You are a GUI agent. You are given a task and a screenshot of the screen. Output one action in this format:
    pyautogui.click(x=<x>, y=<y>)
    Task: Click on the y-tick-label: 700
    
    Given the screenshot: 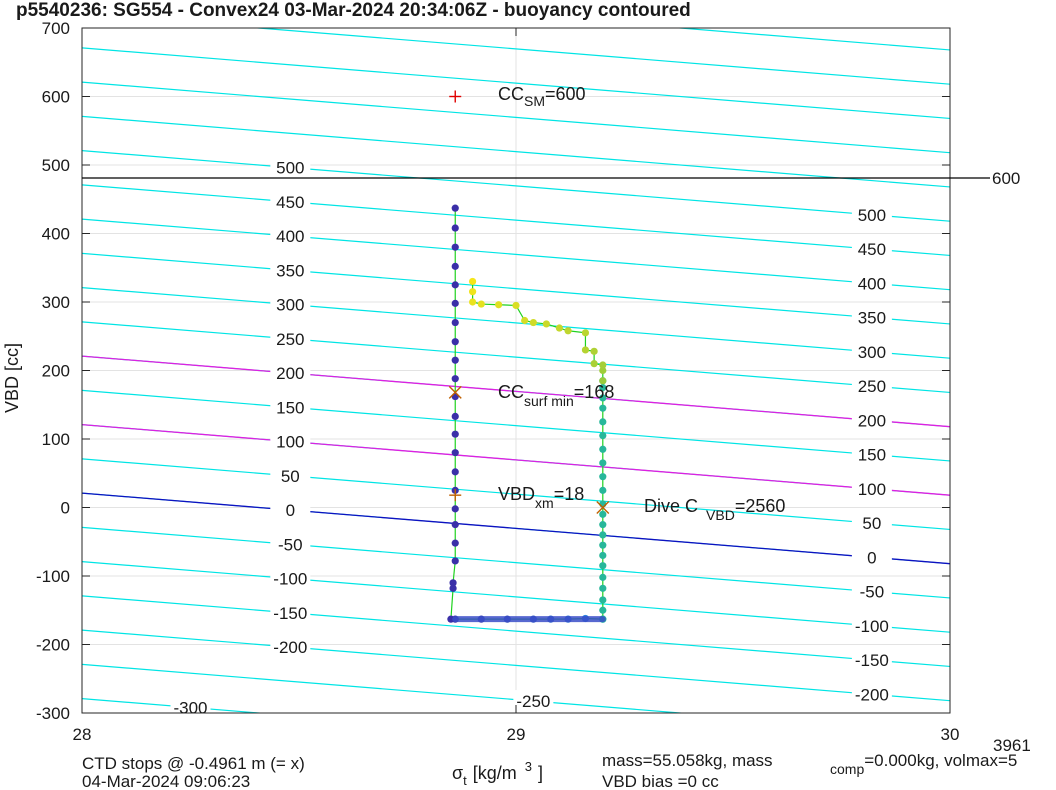 What is the action you would take?
    pyautogui.click(x=56, y=28)
    